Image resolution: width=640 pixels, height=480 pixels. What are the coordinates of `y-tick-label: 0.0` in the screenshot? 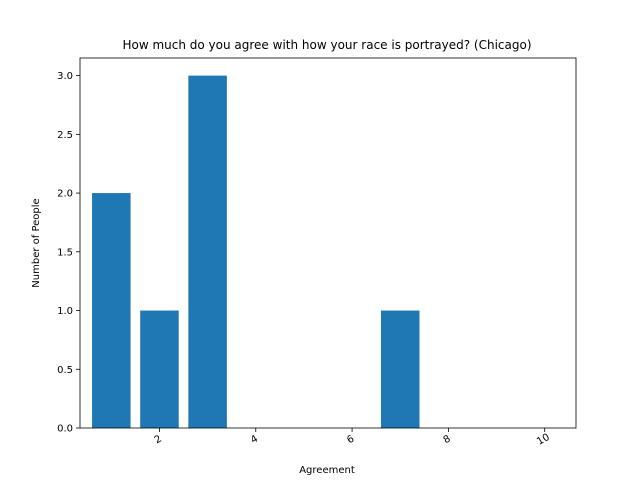 It's located at (65, 429).